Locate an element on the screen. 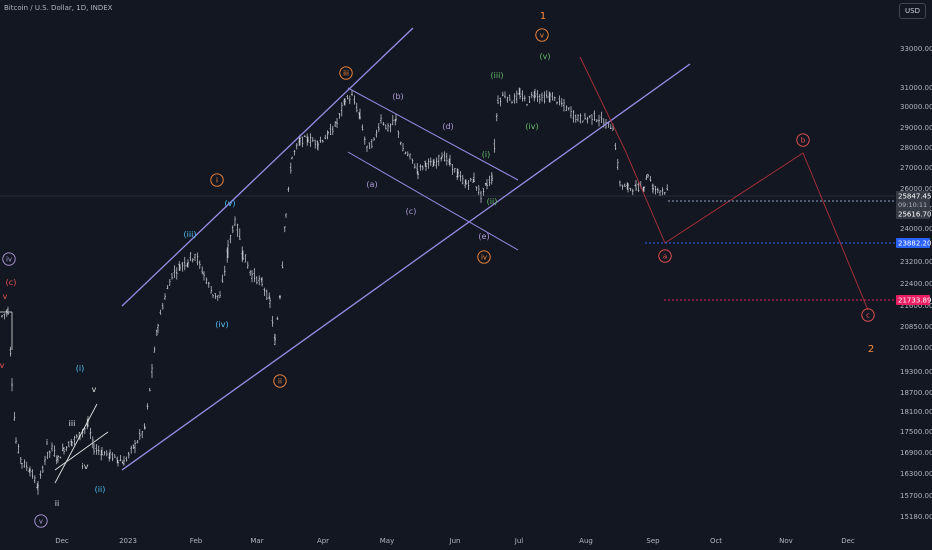  y-tick-label: 27000.00 is located at coordinates (916, 168).